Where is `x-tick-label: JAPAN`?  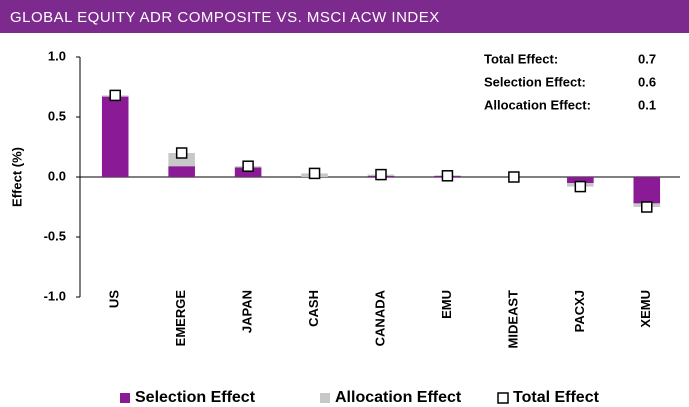
x-tick-label: JAPAN is located at coordinates (247, 311).